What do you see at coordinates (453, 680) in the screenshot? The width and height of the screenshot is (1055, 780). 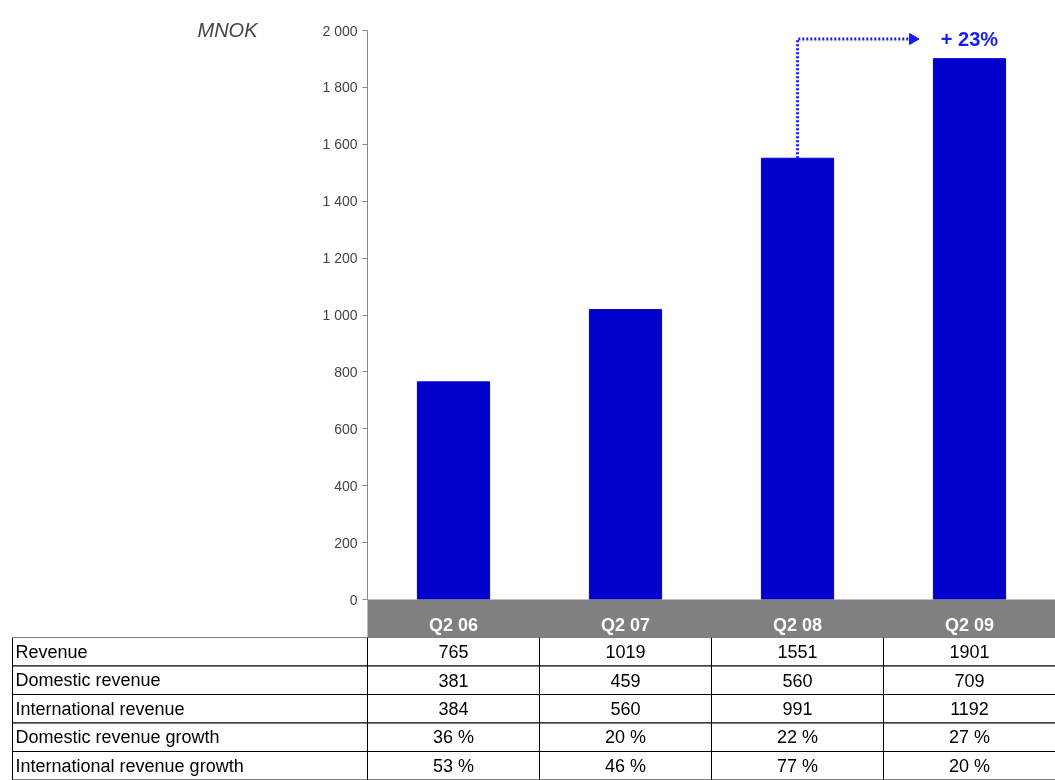 I see `text: 381` at bounding box center [453, 680].